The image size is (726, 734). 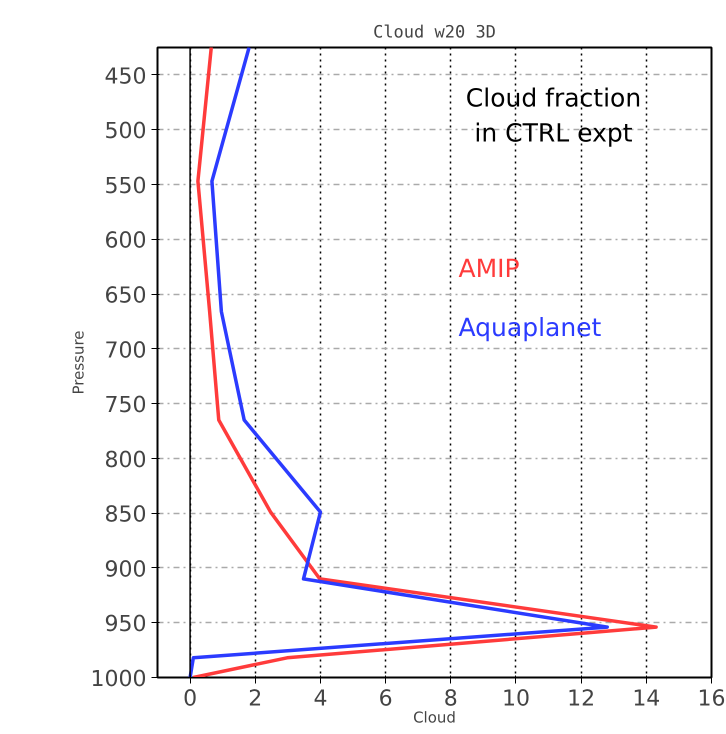 What do you see at coordinates (712, 699) in the screenshot?
I see `x-tick-label: 16` at bounding box center [712, 699].